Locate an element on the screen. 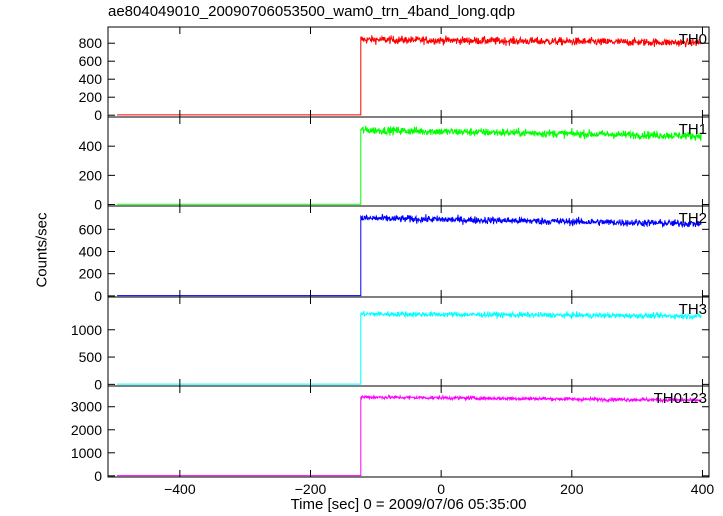 Image resolution: width=723 pixels, height=516 pixels. panel-frame-th3 is located at coordinates (408, 341).